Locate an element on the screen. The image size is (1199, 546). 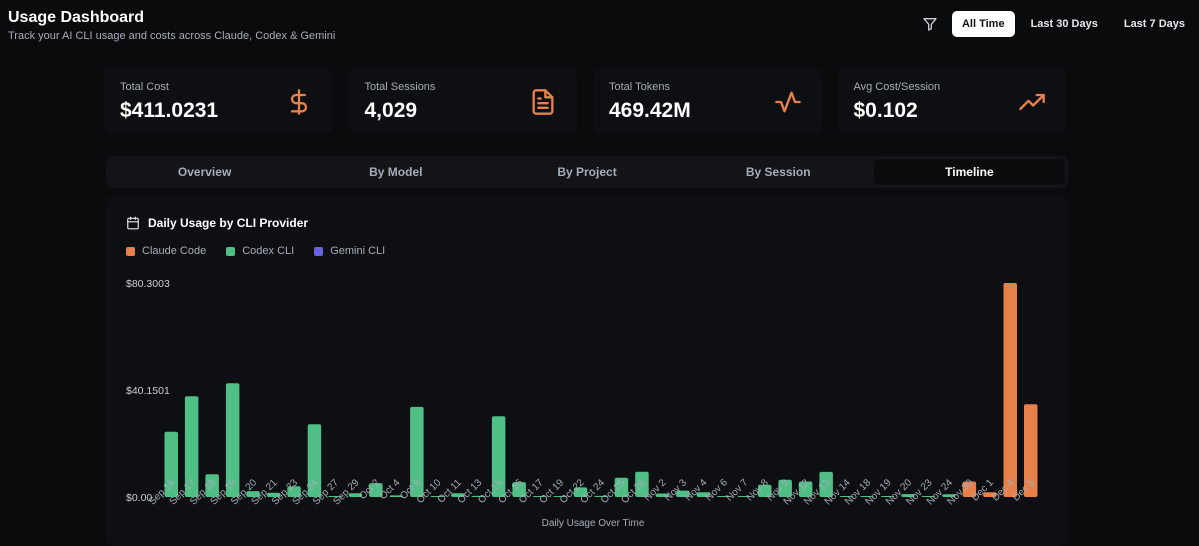
legend-item-gemini-cli: Gemini CLI is located at coordinates (349, 251).